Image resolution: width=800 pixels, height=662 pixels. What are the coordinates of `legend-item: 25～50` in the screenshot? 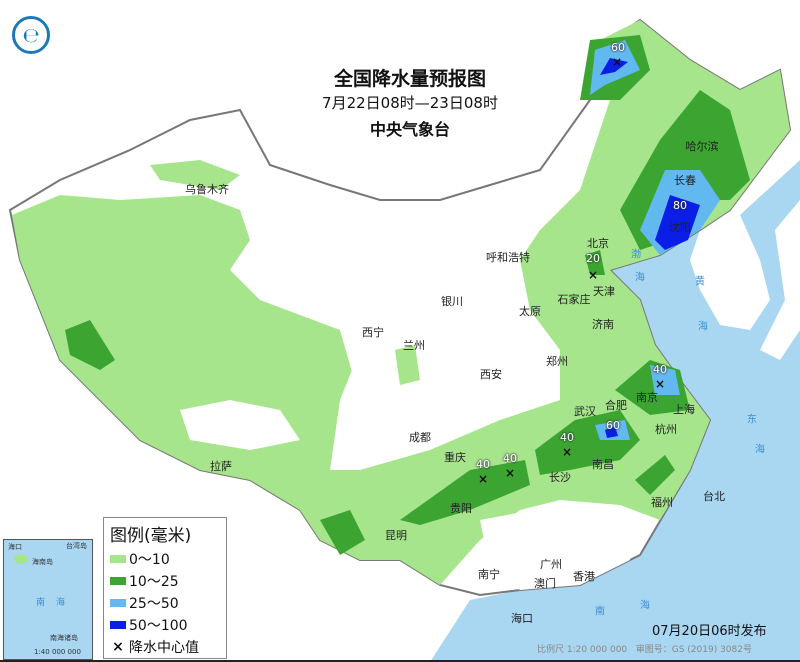 It's located at (165, 603).